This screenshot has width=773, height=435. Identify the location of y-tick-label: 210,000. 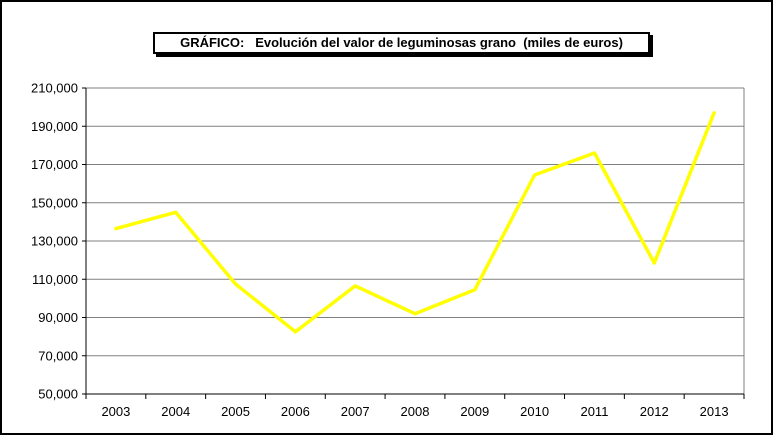
(54, 88).